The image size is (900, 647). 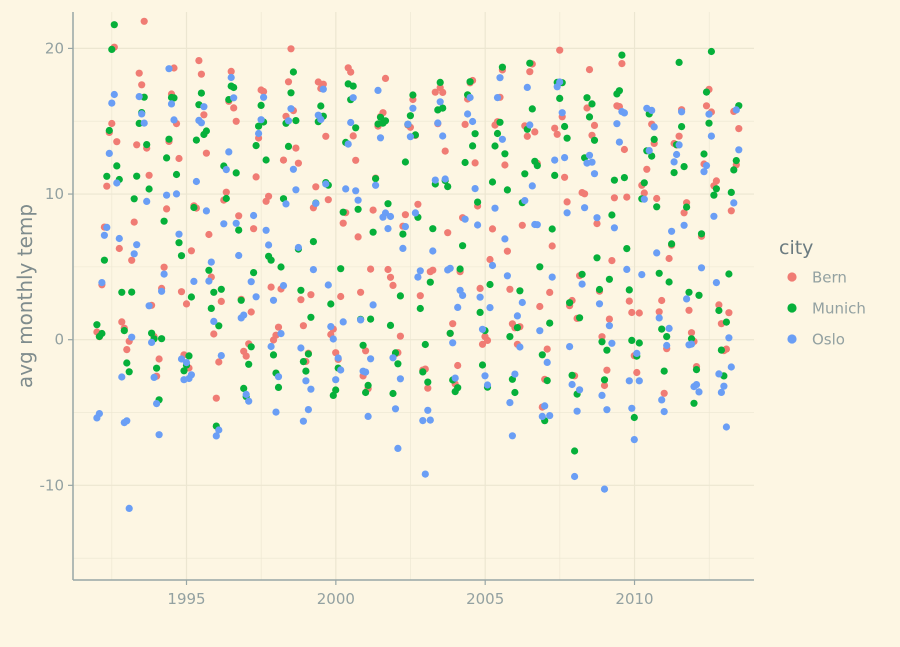 What do you see at coordinates (829, 278) in the screenshot?
I see `legend-label-bern: Bern` at bounding box center [829, 278].